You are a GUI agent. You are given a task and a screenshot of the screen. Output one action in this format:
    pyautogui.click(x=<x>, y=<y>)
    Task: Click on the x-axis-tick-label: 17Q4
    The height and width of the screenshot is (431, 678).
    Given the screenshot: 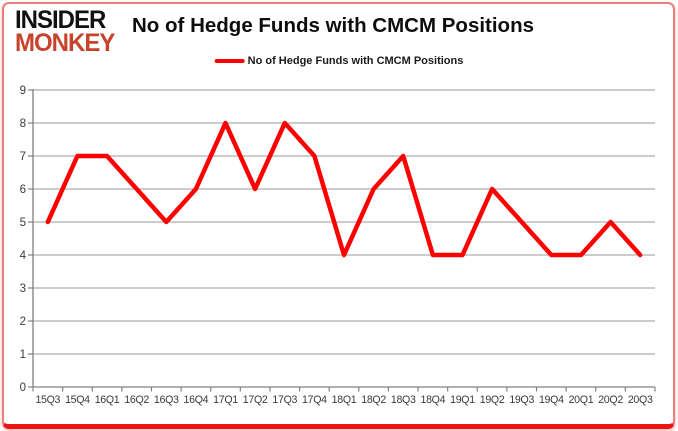 What is the action you would take?
    pyautogui.click(x=314, y=400)
    